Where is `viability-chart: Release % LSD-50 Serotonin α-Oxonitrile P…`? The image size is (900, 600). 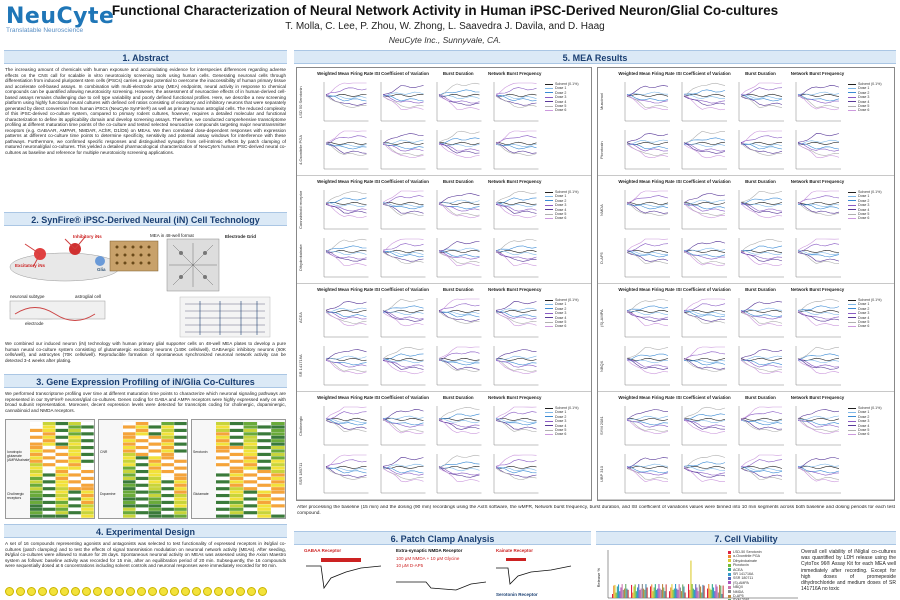
viability-chart: Release % LSD-50 Serotonin α-Oxonitrile P… is located at coordinates (697, 574).